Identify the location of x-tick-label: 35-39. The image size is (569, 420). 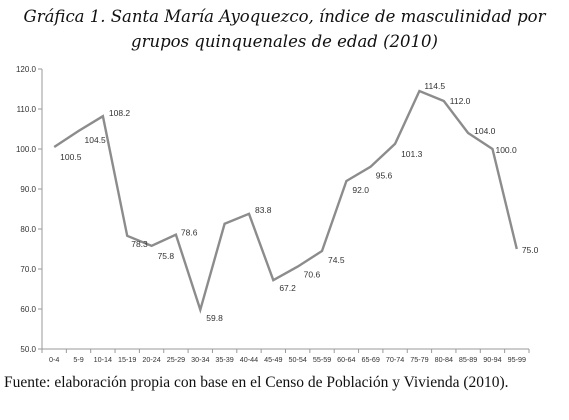
(224, 359).